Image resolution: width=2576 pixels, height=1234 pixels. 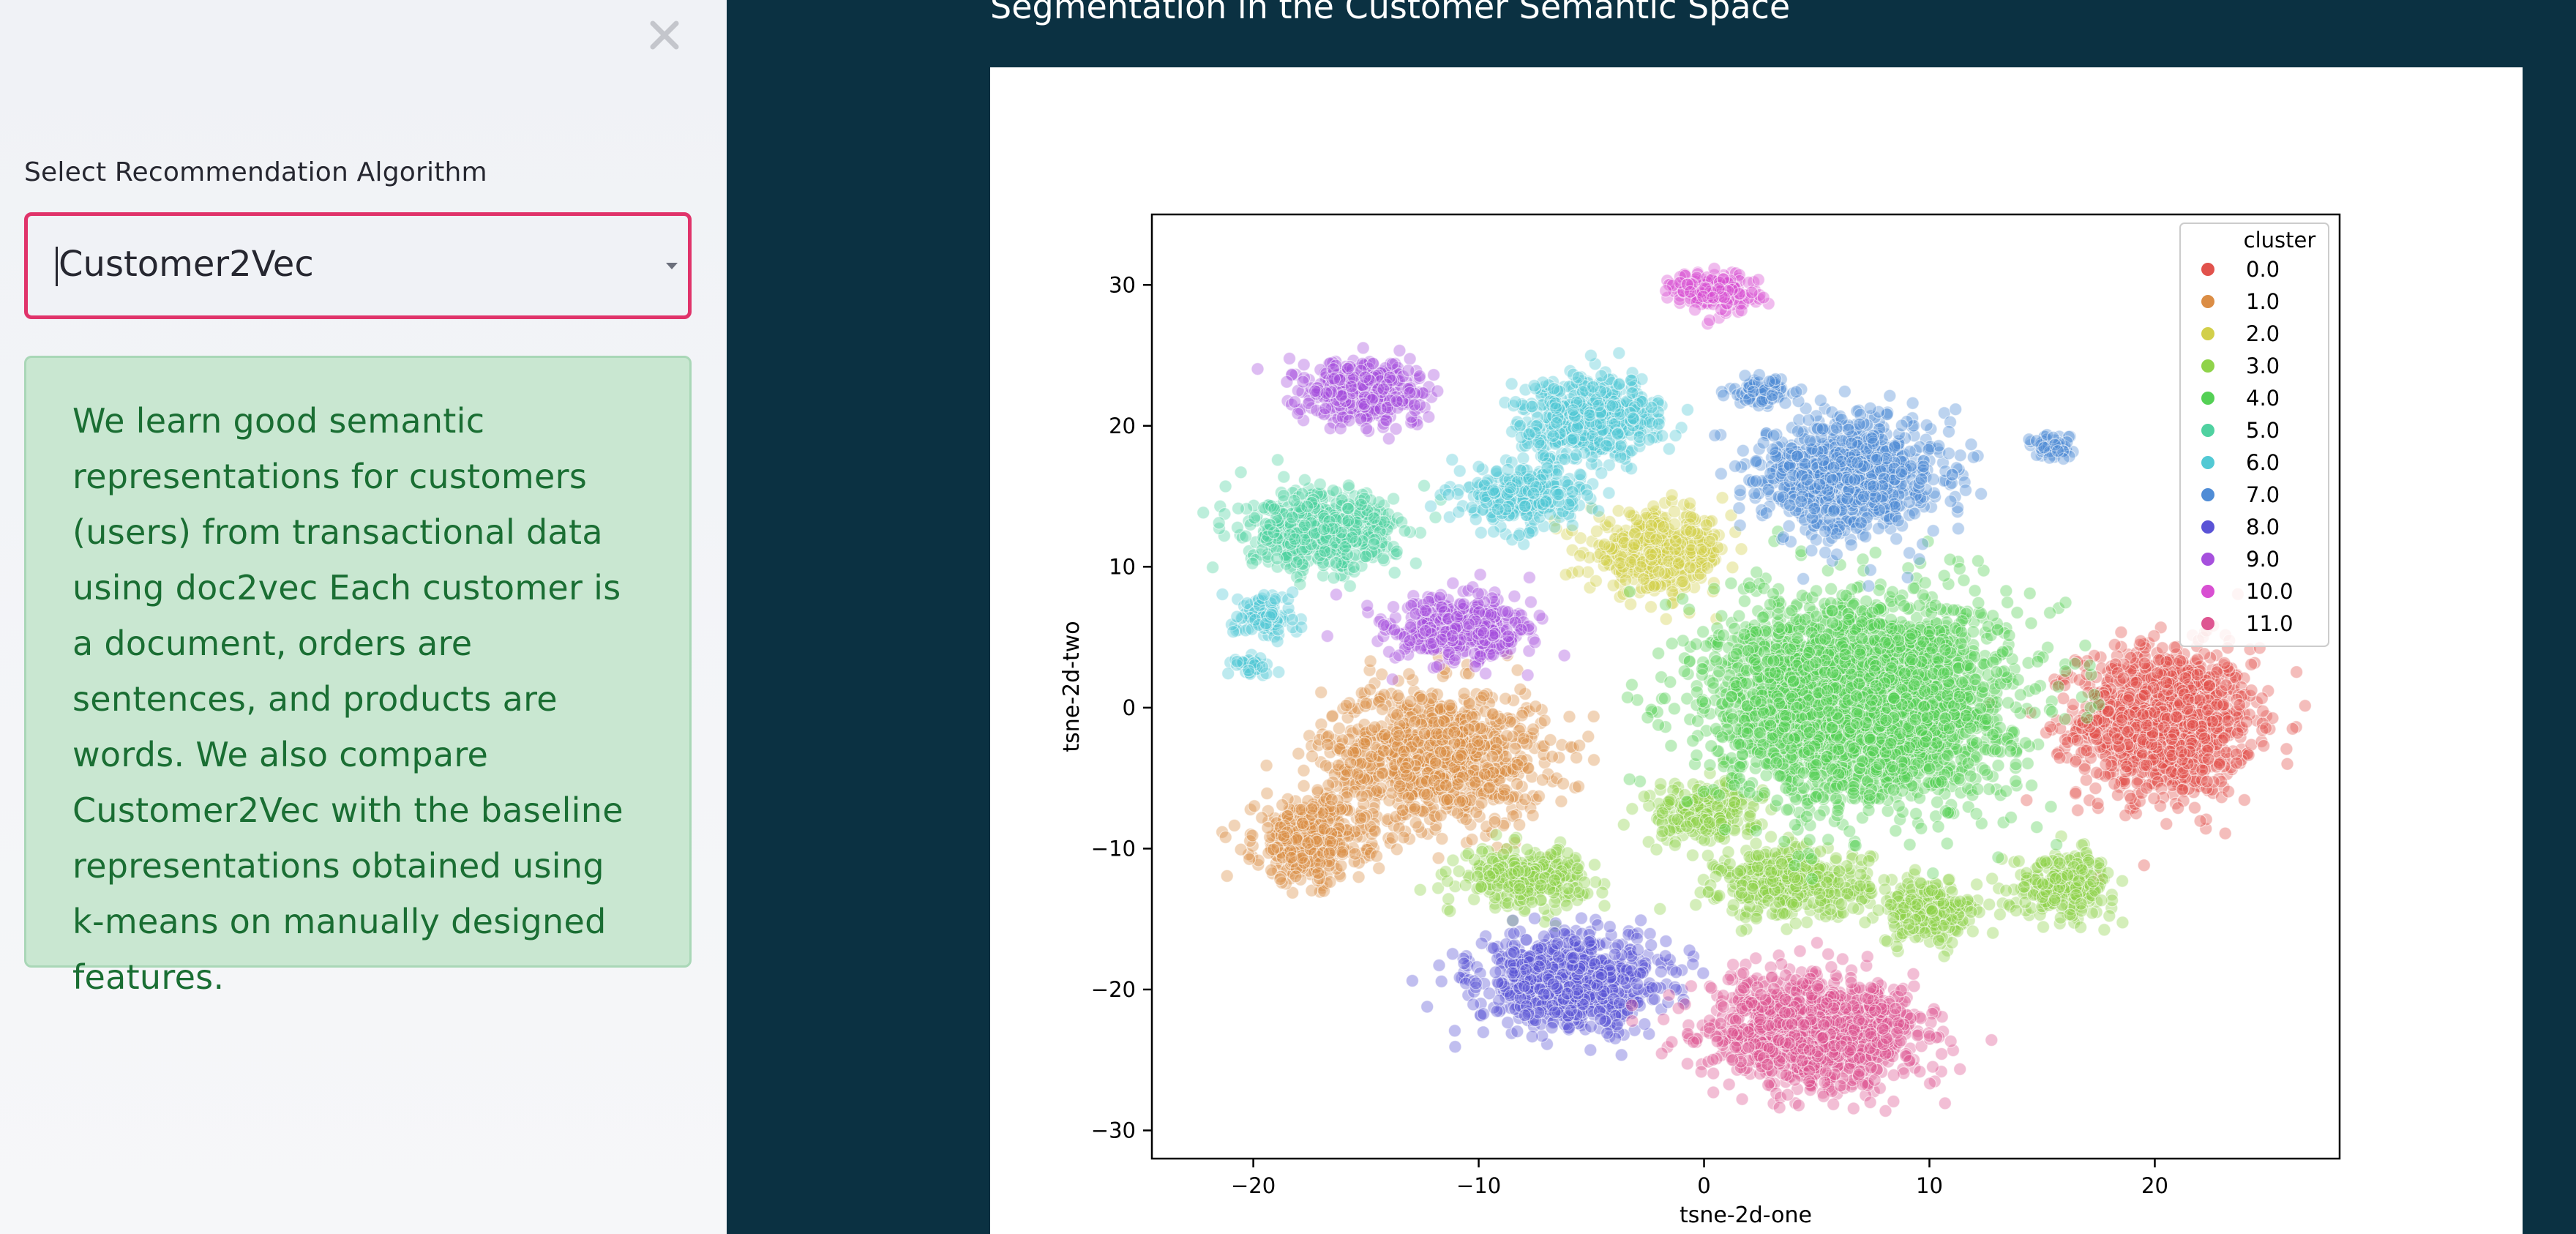 What do you see at coordinates (664, 35) in the screenshot?
I see `close-sidebar-button` at bounding box center [664, 35].